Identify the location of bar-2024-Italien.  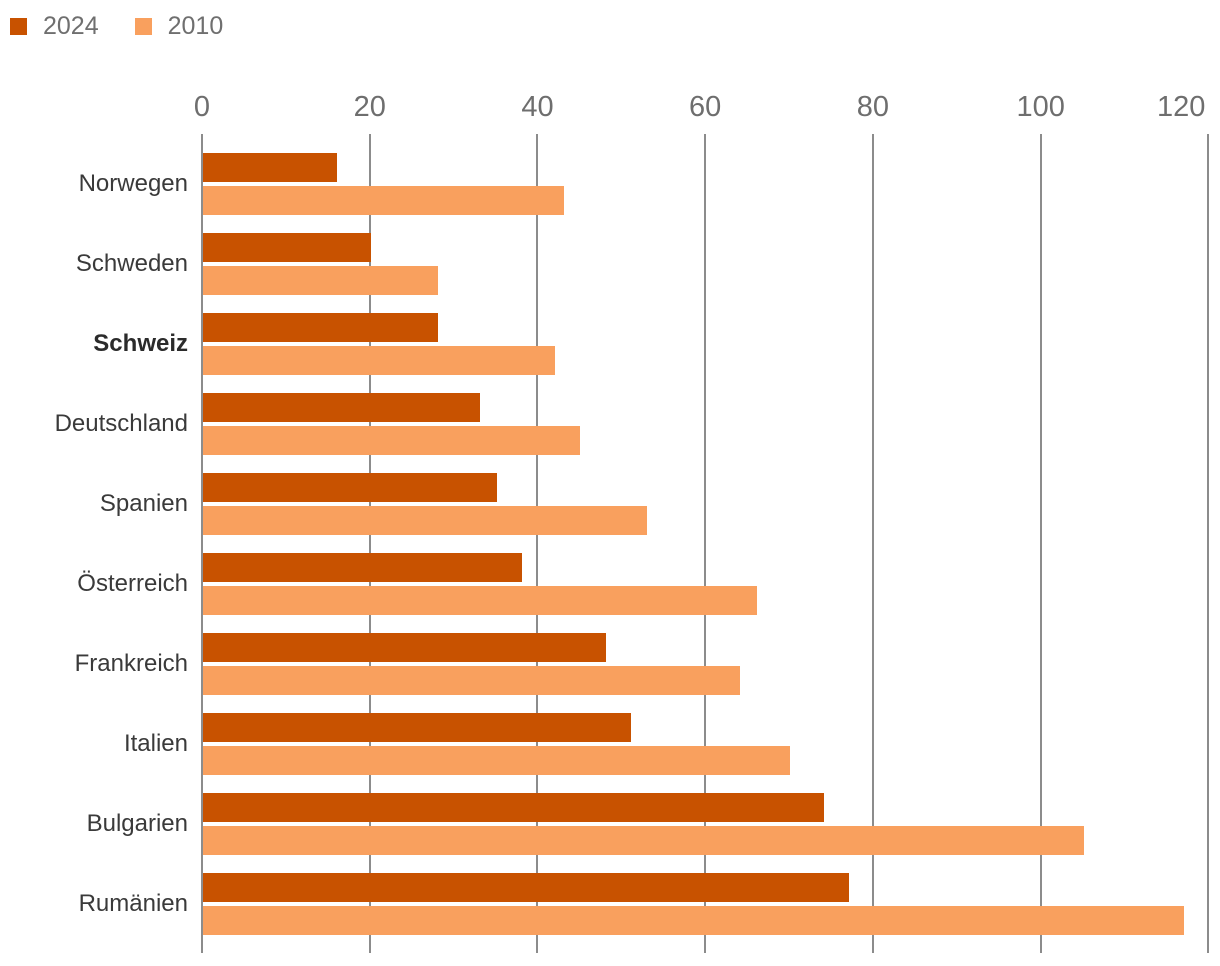
(417, 727).